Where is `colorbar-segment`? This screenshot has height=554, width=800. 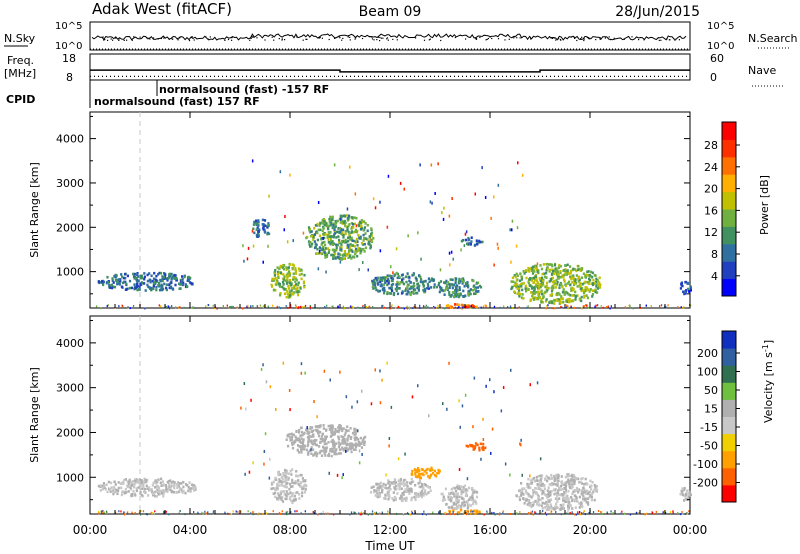 colorbar-segment is located at coordinates (729, 357).